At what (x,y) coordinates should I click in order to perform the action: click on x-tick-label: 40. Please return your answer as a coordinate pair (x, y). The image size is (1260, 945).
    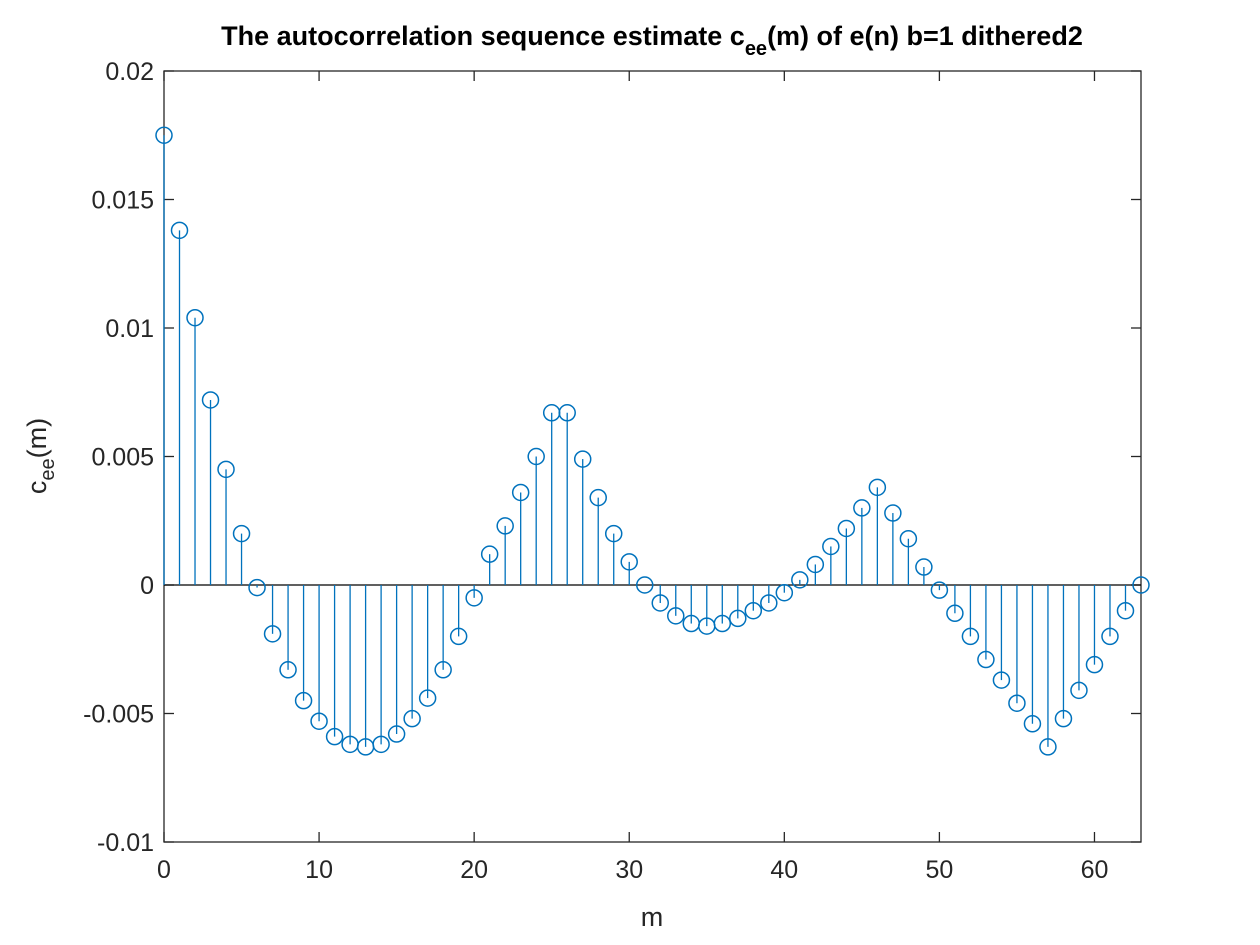
    Looking at the image, I should click on (784, 870).